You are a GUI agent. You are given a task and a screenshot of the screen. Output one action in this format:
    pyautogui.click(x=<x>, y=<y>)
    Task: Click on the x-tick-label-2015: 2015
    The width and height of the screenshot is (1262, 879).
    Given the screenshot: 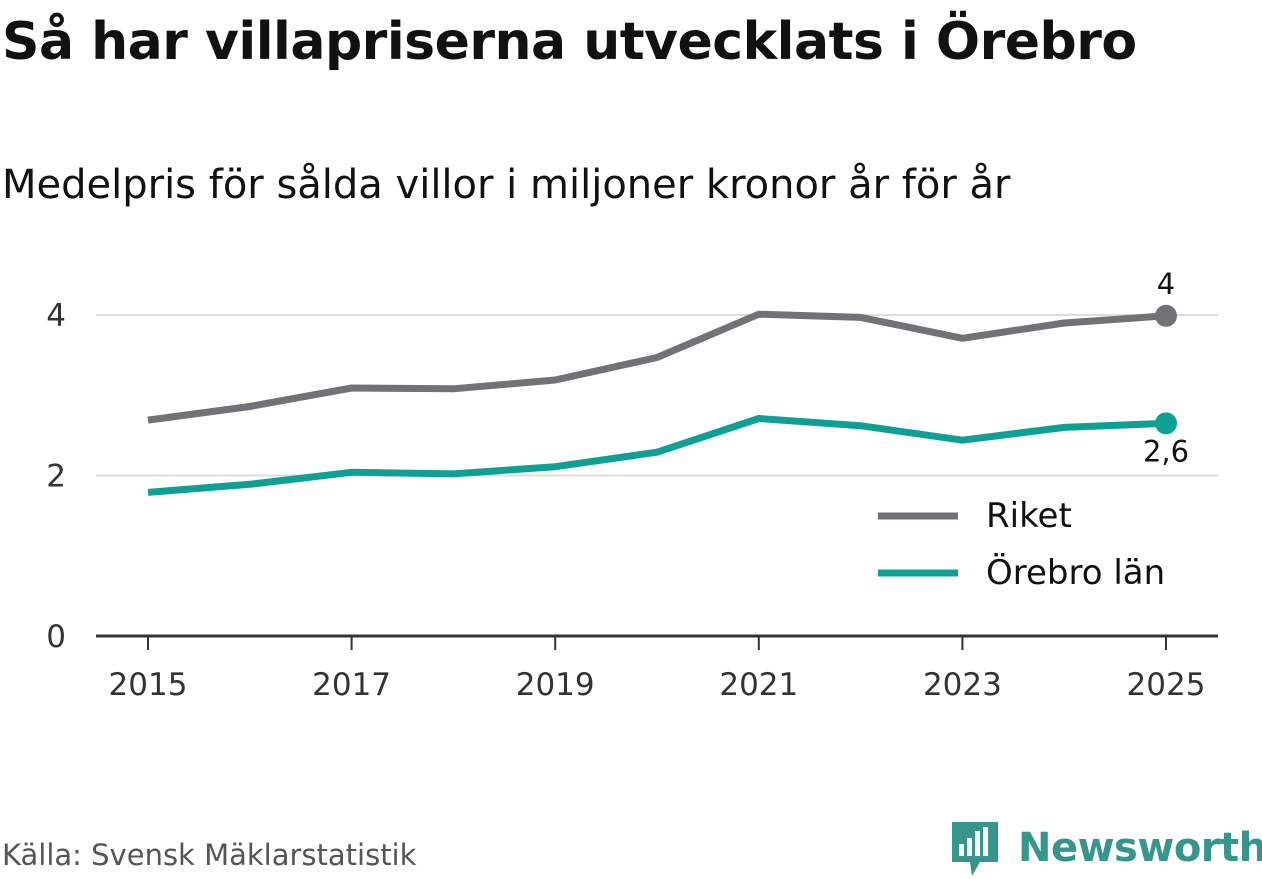 What is the action you would take?
    pyautogui.click(x=148, y=685)
    